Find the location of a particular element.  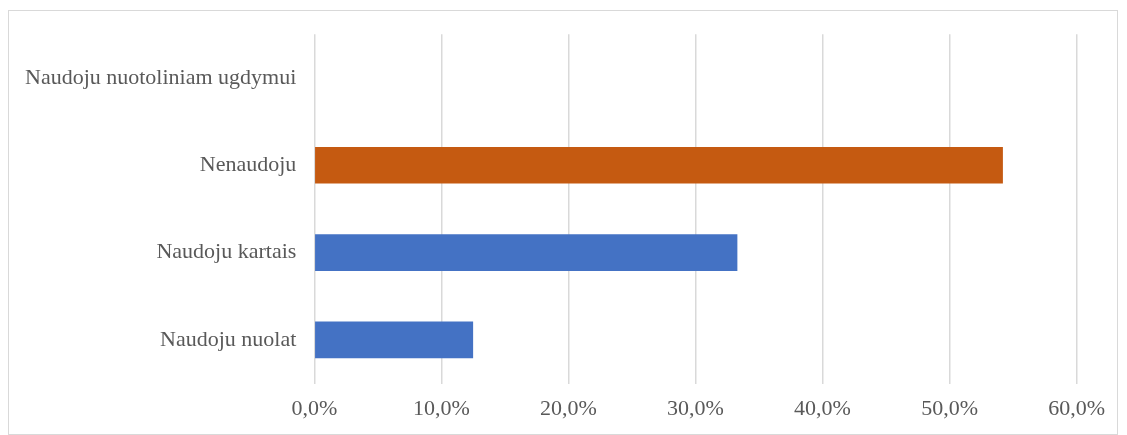

y-tick-label: Nenaudoju is located at coordinates (248, 164).